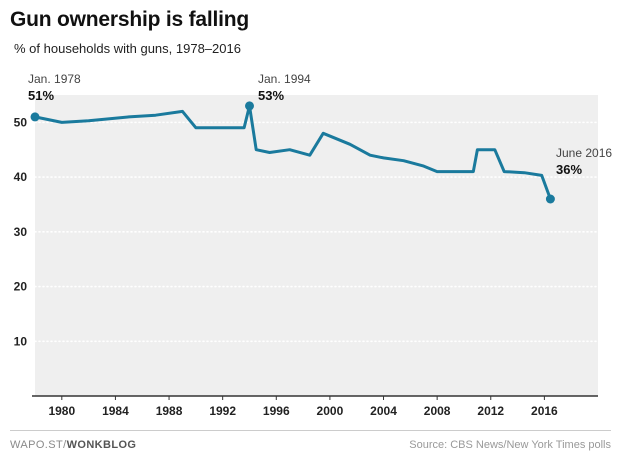 The width and height of the screenshot is (621, 467). I want to click on x-tick-label: 1984, so click(115, 411).